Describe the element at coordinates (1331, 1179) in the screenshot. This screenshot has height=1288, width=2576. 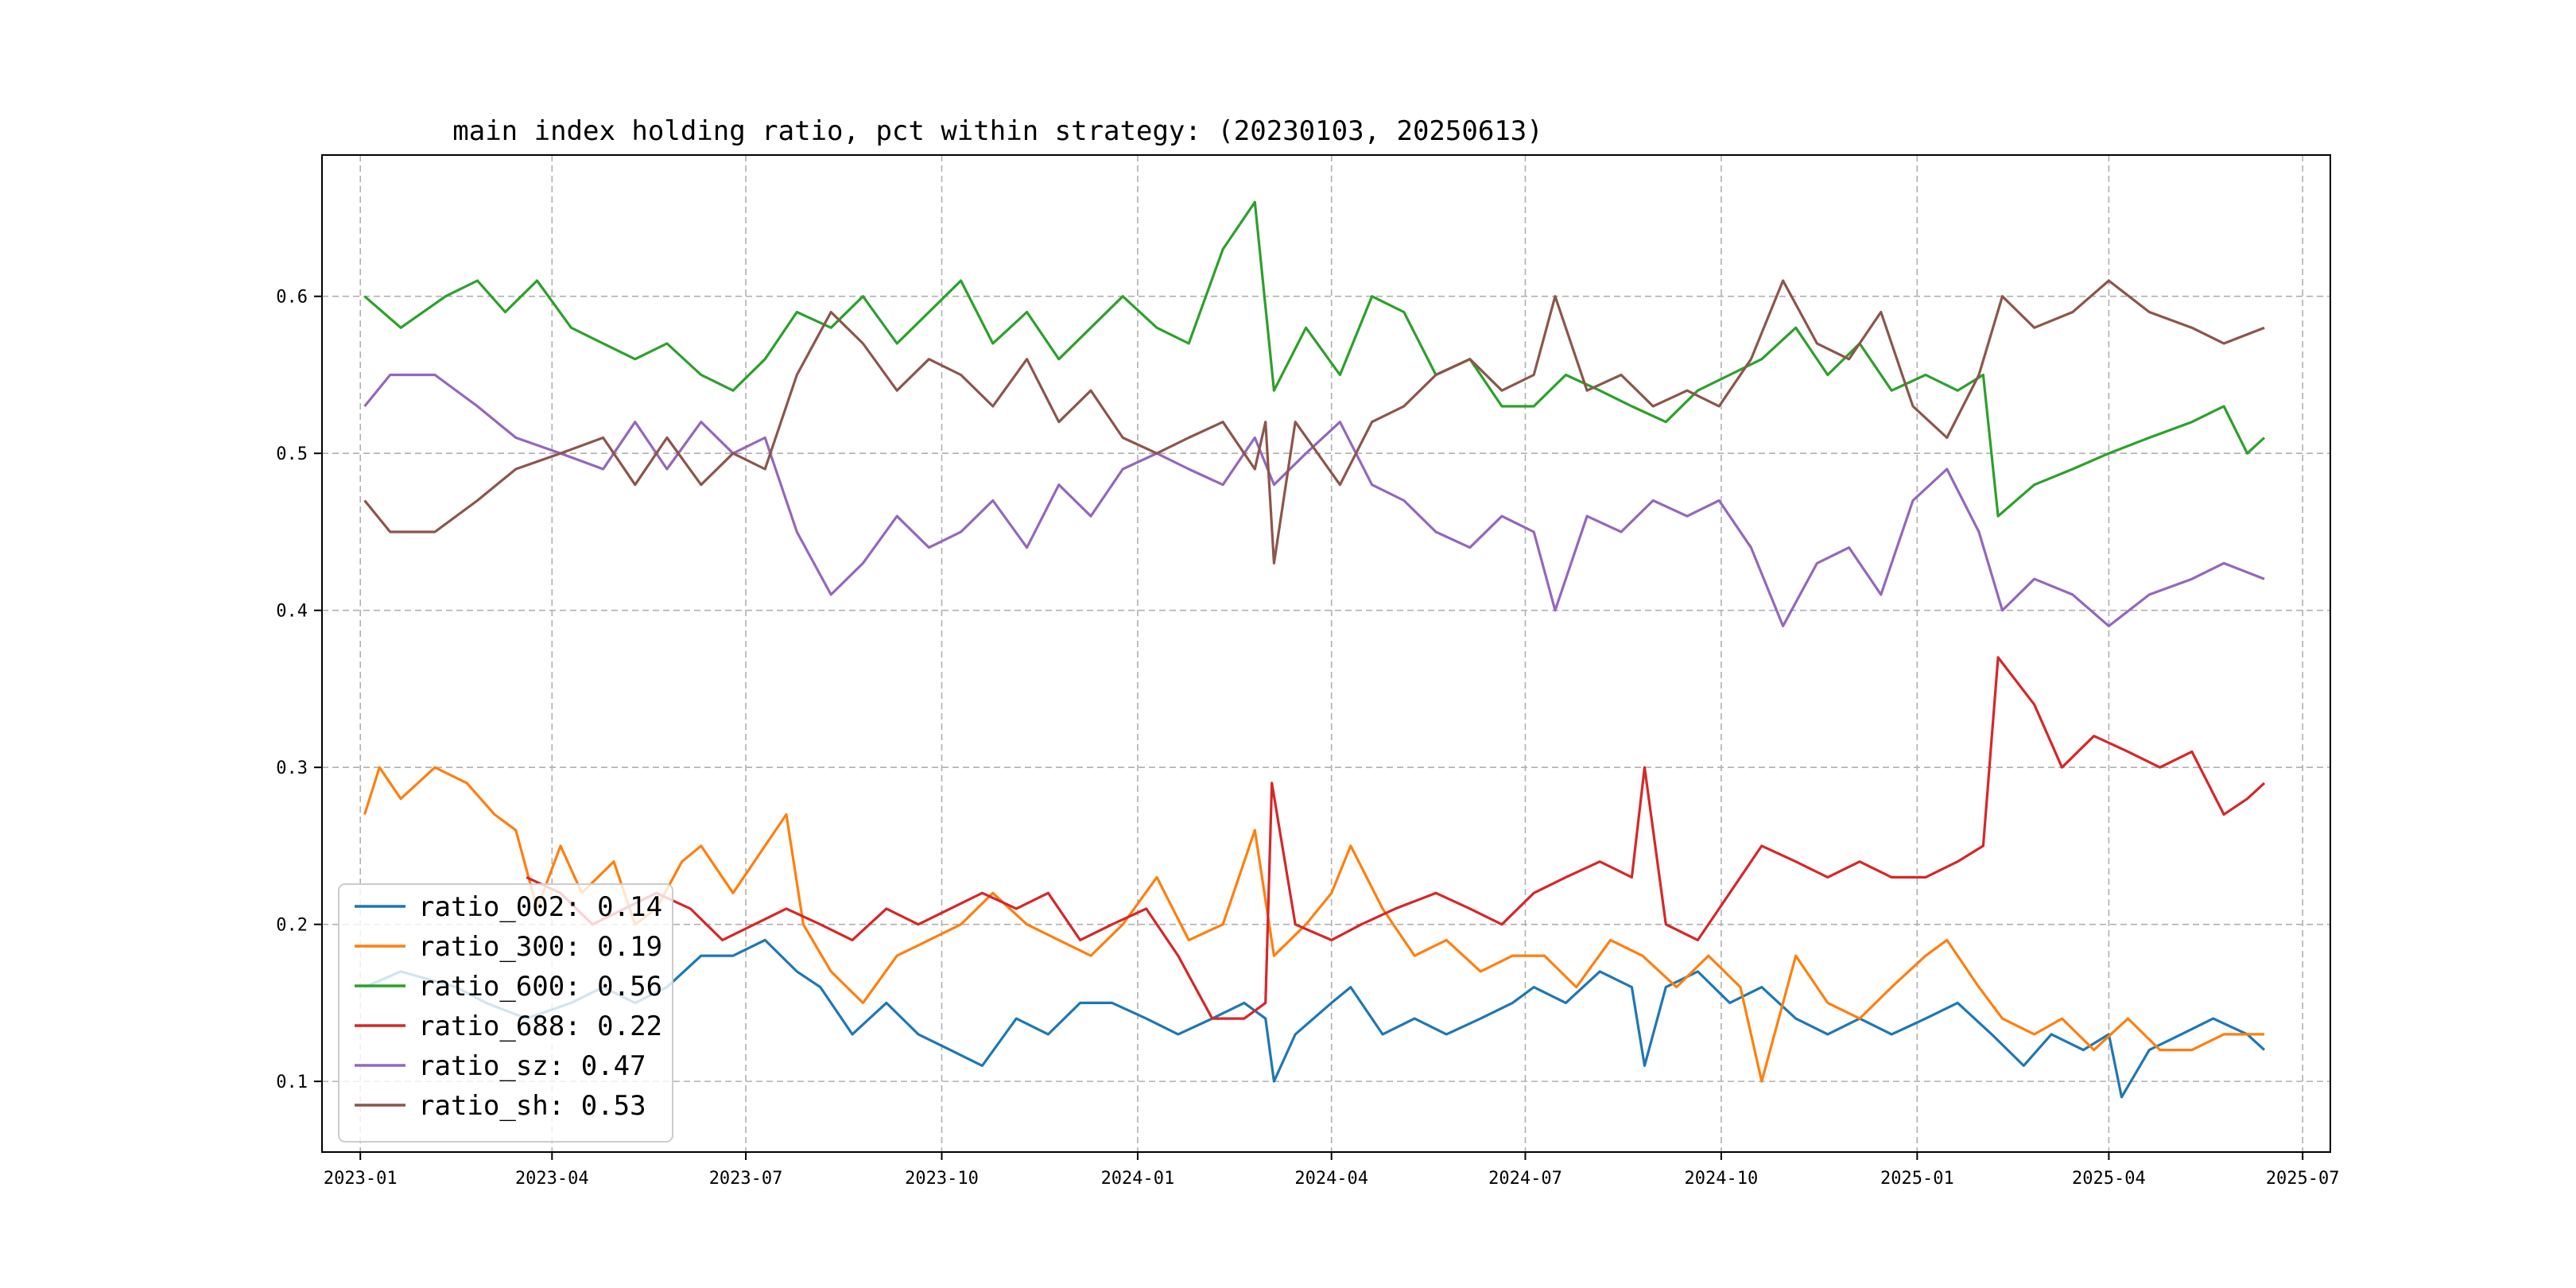
I see `x-tick-label: 2024-04` at that location.